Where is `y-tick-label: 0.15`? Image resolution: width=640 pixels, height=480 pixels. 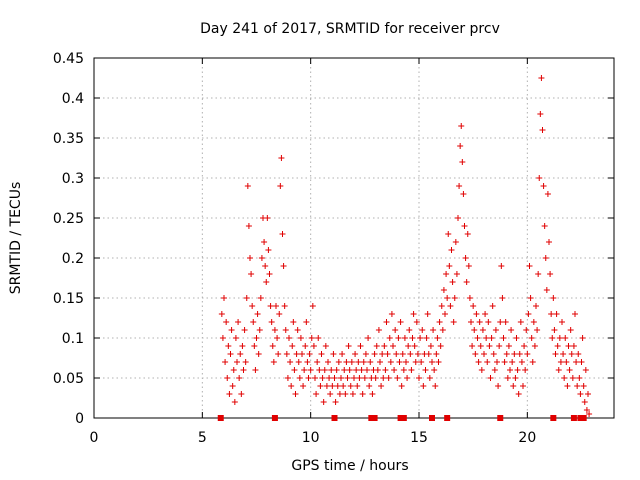
y-tick-label: 0.15 is located at coordinates (68, 299).